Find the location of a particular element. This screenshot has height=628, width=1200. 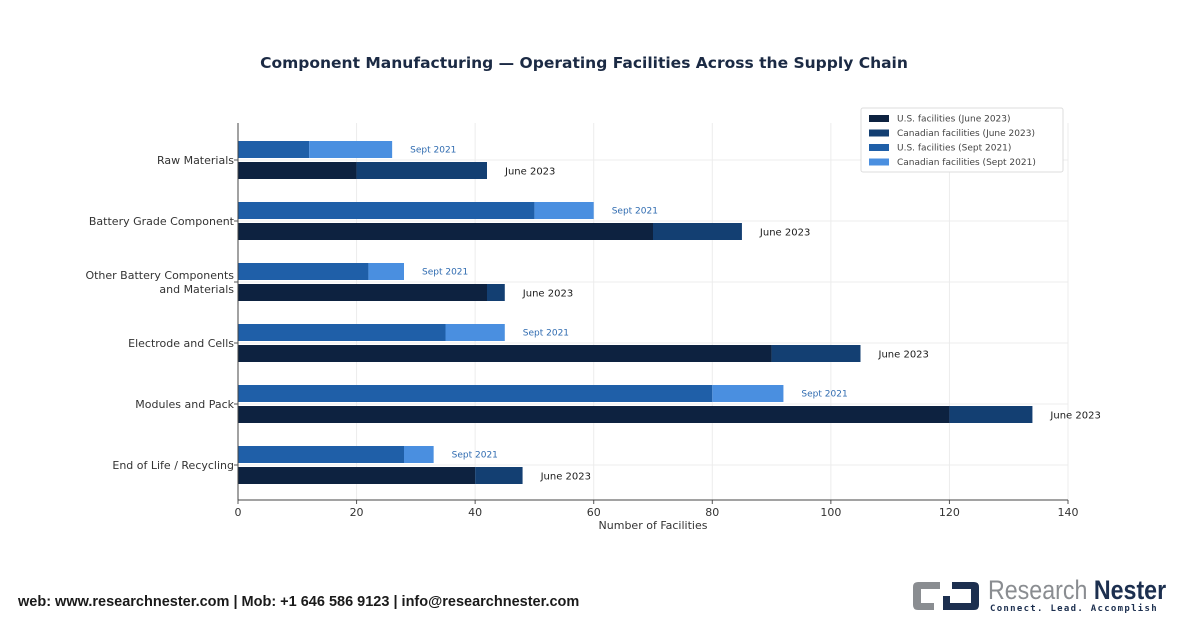

x-tick-label: 40 is located at coordinates (475, 512).